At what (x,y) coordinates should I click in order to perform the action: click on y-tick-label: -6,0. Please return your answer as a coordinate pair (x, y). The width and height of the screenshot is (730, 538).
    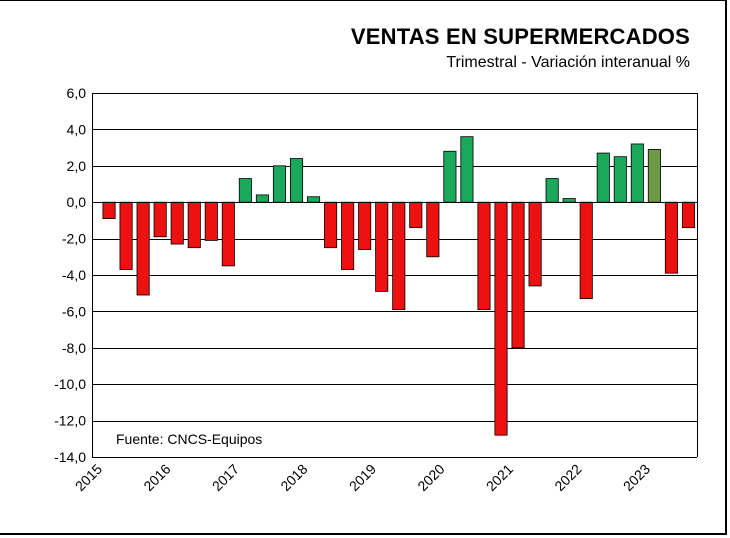
    Looking at the image, I should click on (74, 311).